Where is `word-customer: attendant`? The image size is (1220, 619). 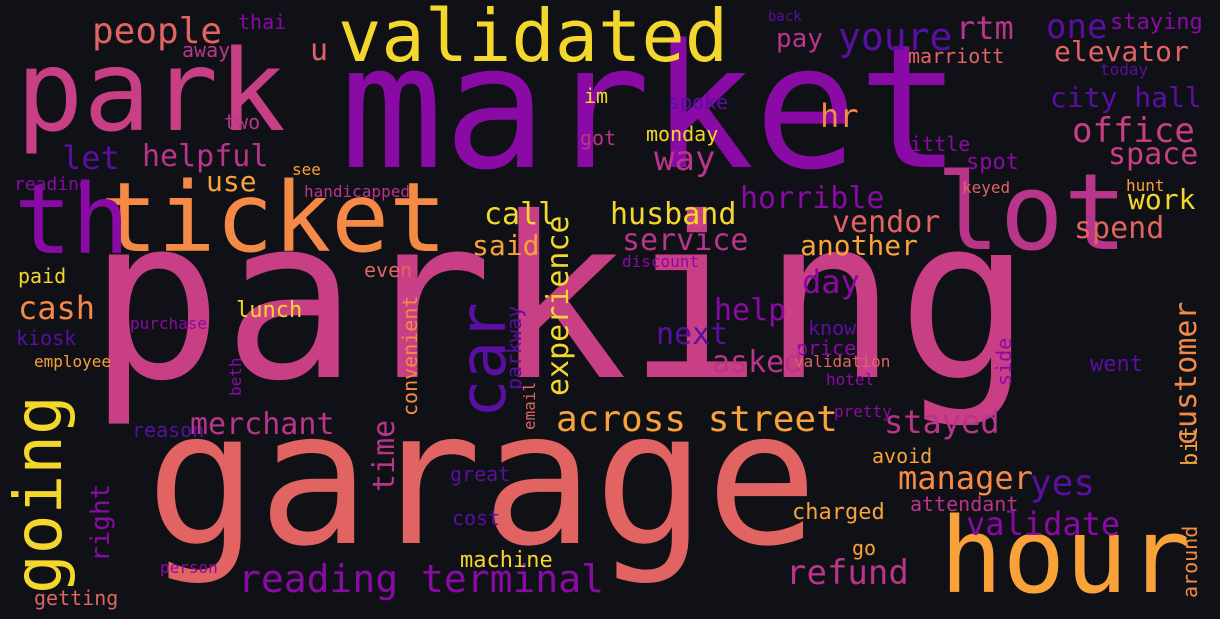 word-customer: attendant is located at coordinates (964, 504).